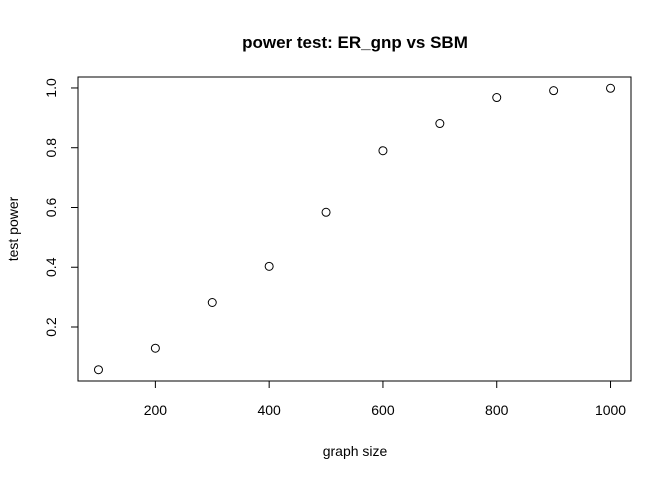 The height and width of the screenshot is (480, 672). What do you see at coordinates (156, 410) in the screenshot?
I see `x-tick-label: 200` at bounding box center [156, 410].